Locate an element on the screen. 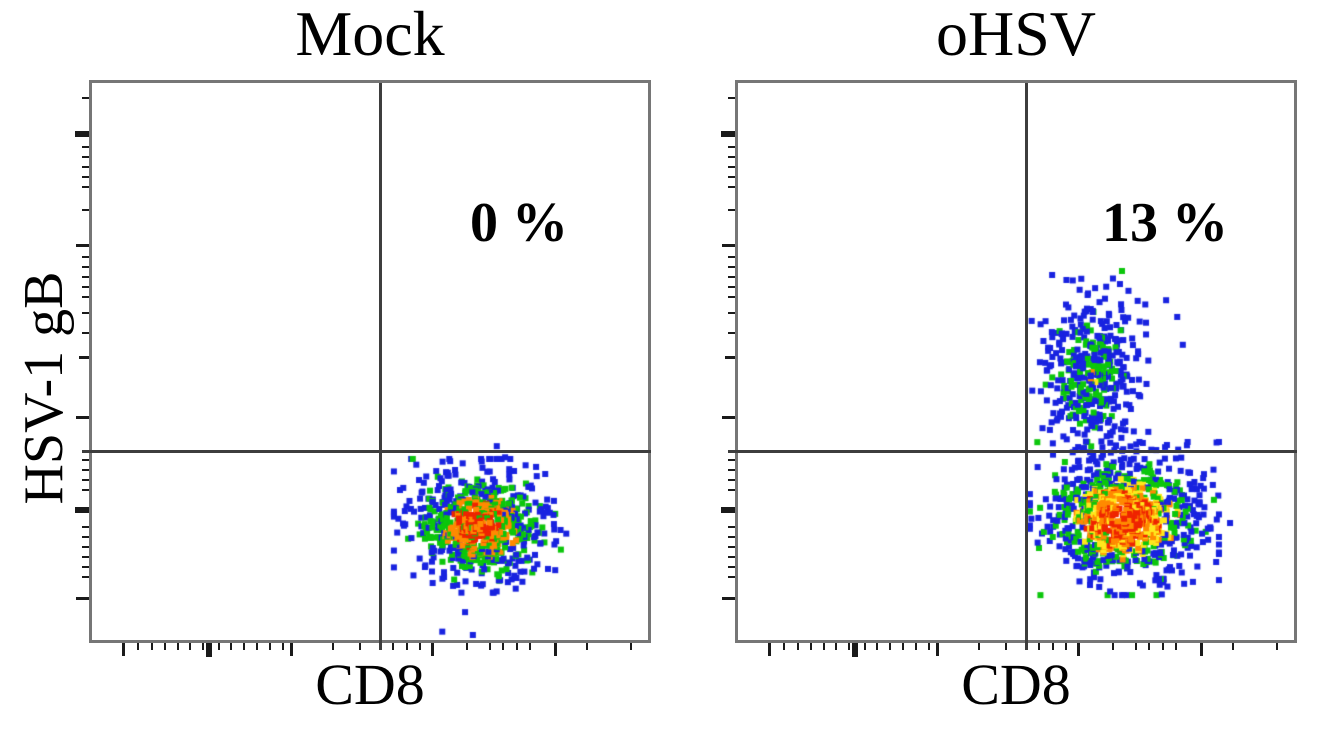 The image size is (1321, 740). gate-percentage-label: 13 % is located at coordinates (1165, 223).